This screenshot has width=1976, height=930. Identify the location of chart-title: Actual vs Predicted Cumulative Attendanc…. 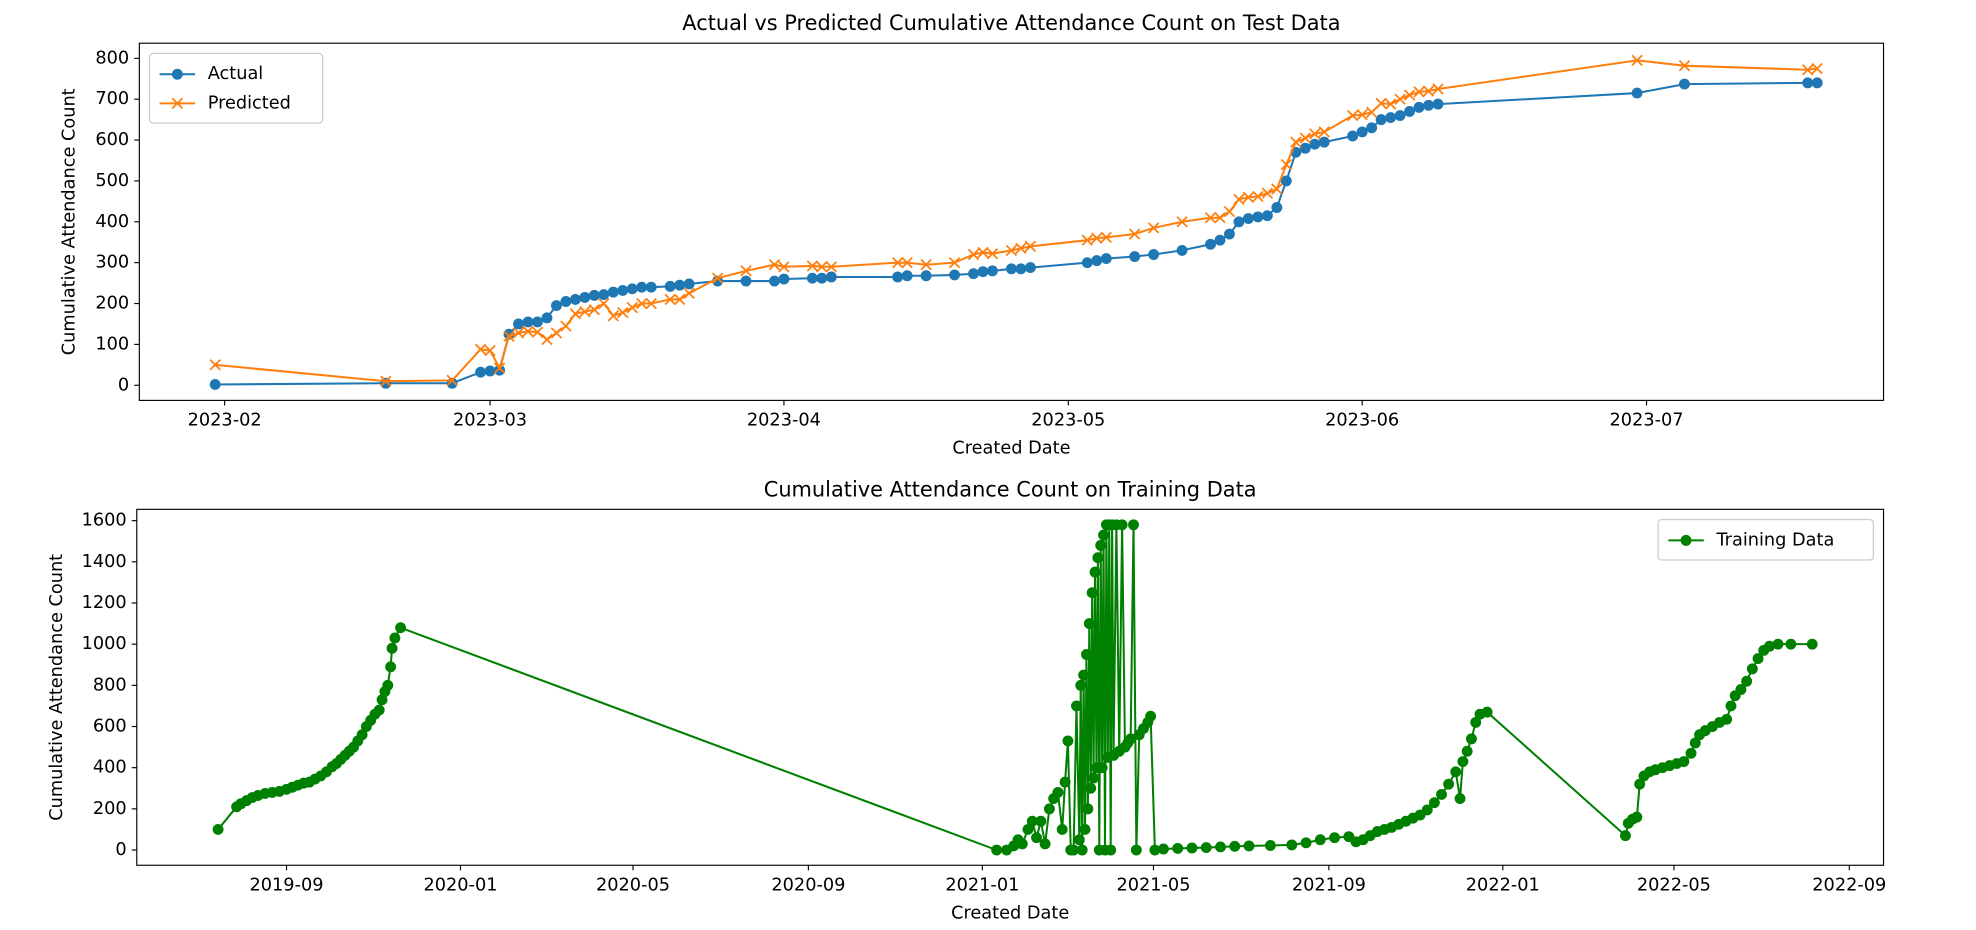
(1011, 23).